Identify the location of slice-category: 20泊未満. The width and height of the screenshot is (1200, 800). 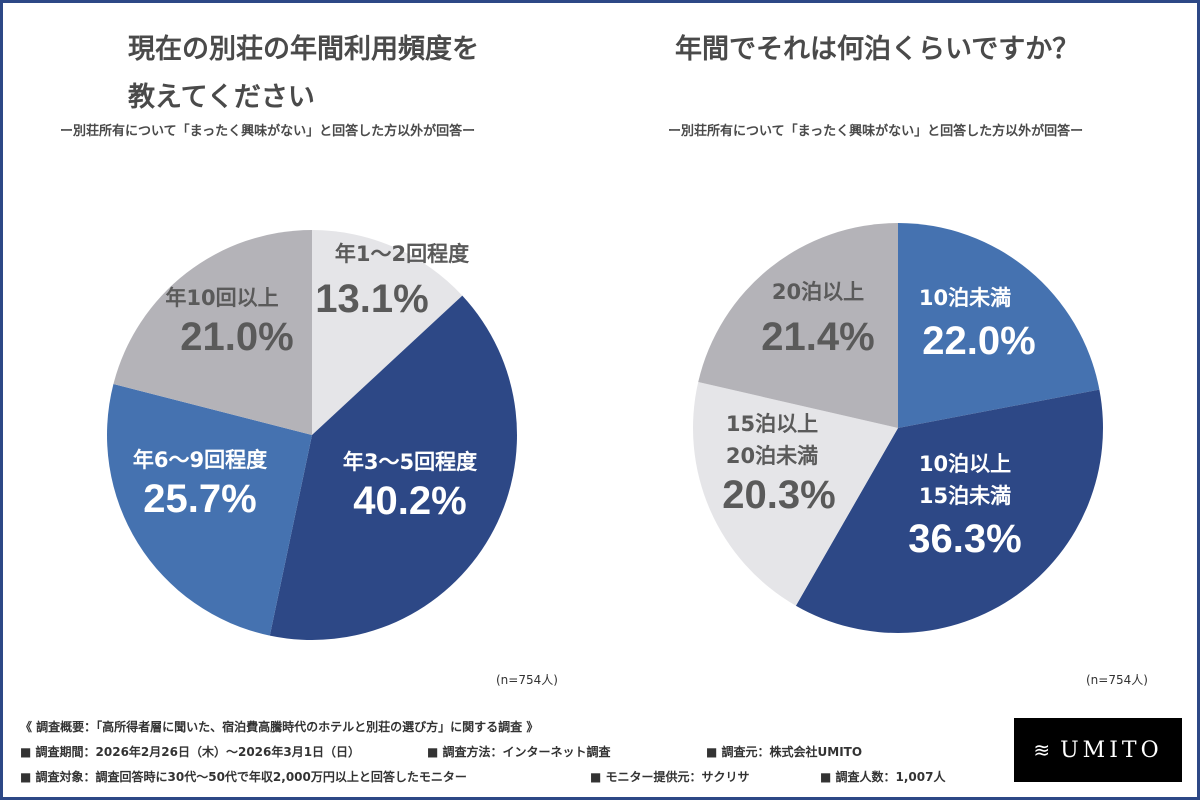
(772, 456).